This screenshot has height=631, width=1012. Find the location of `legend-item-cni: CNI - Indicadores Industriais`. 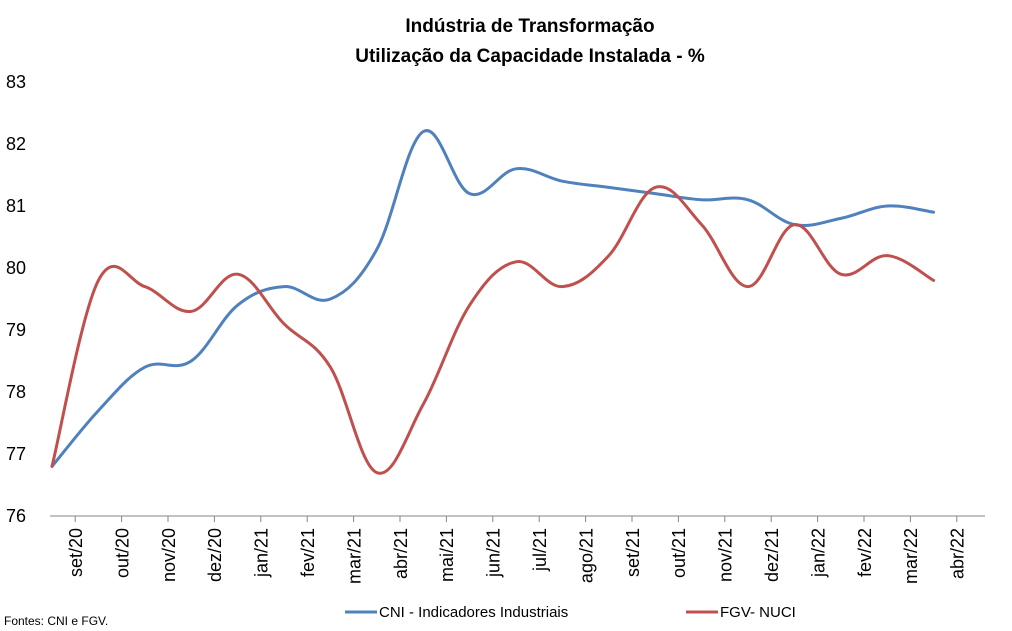

legend-item-cni: CNI - Indicadores Industriais is located at coordinates (456, 612).